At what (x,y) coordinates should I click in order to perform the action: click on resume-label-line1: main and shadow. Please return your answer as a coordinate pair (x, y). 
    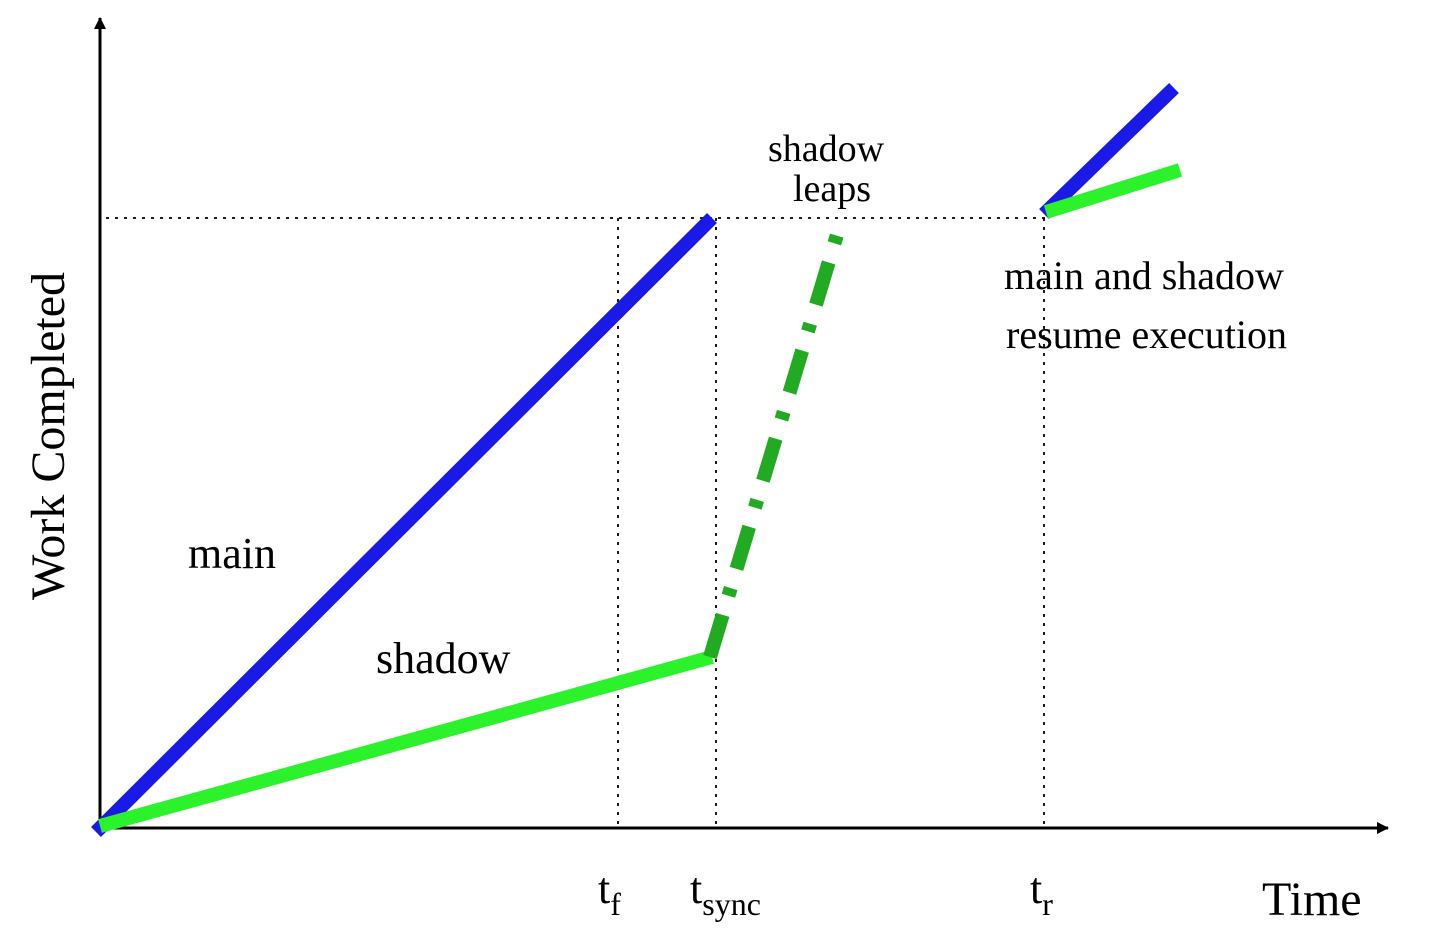
    Looking at the image, I should click on (1144, 275).